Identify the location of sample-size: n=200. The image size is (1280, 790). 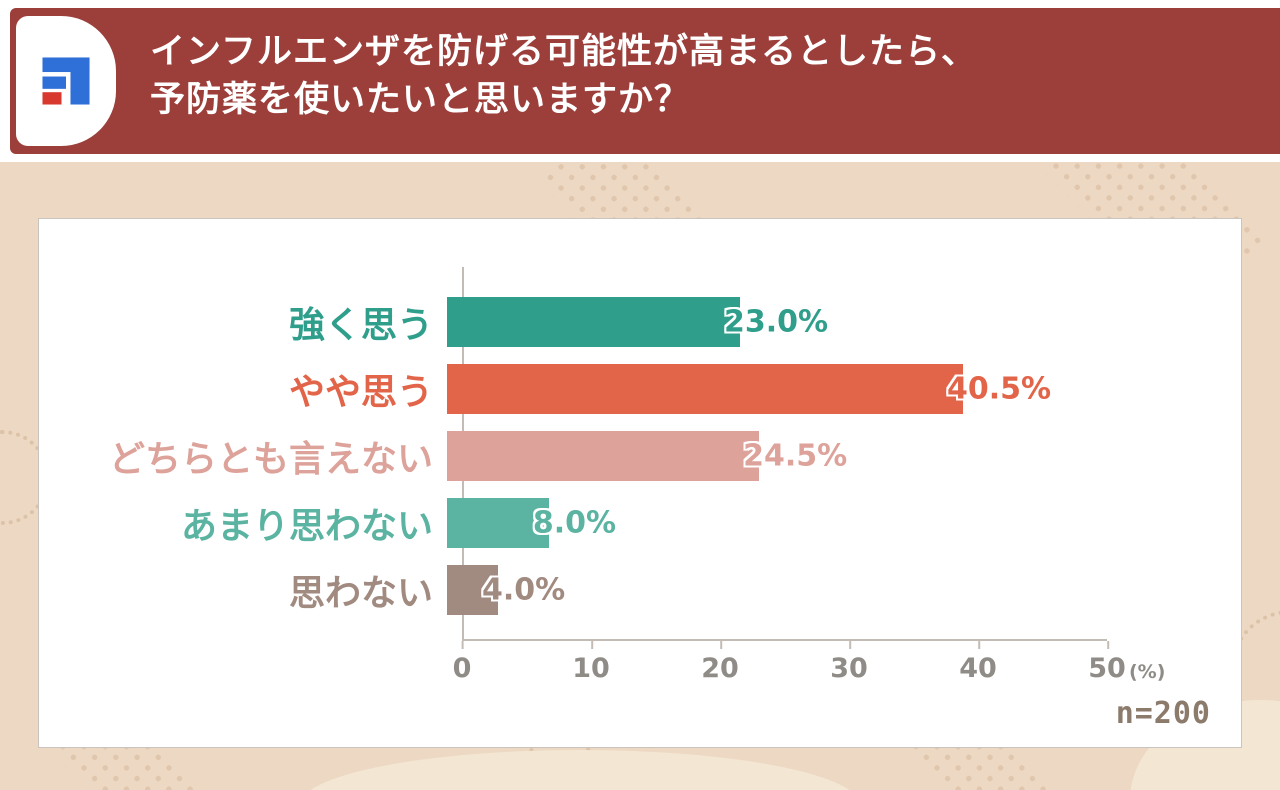
(1163, 713).